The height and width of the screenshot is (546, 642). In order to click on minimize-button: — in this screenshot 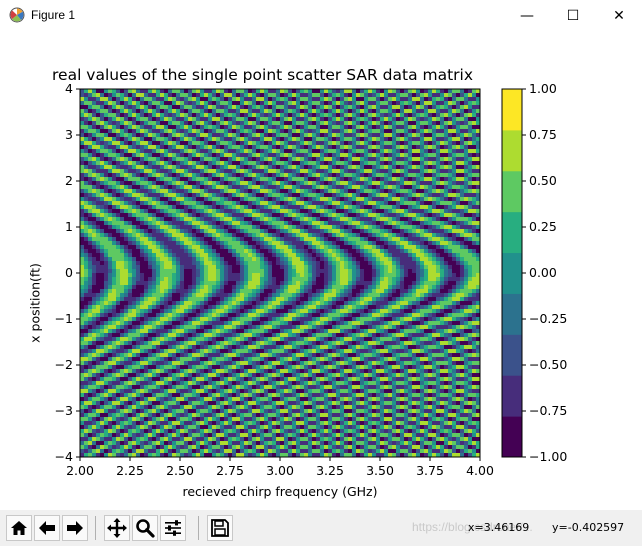, I will do `click(527, 15)`.